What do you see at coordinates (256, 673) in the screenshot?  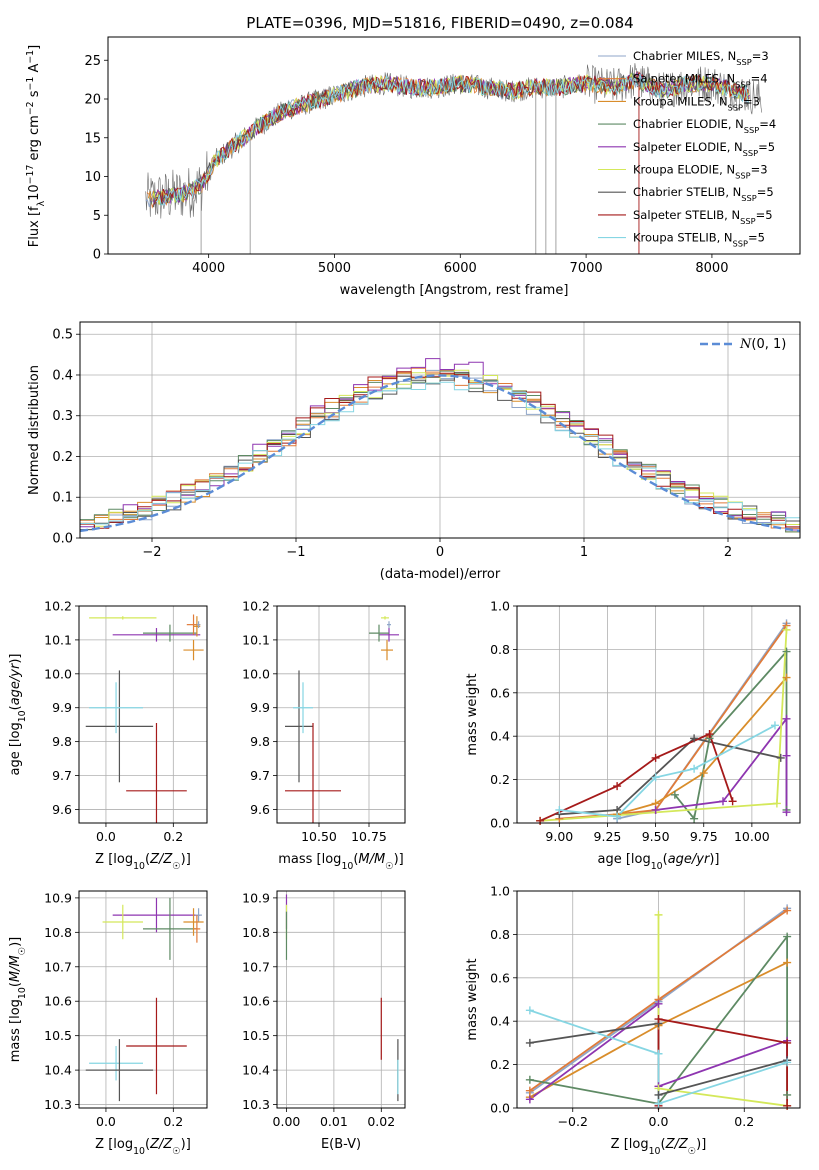 I see `y-tick-label: 10.0` at bounding box center [256, 673].